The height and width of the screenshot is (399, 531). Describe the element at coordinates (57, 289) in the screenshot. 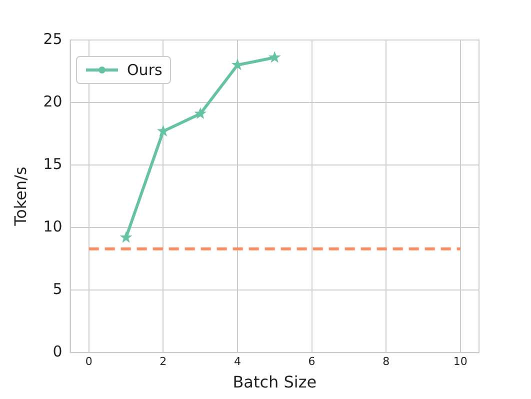

I see `y-tick-label: 5` at that location.